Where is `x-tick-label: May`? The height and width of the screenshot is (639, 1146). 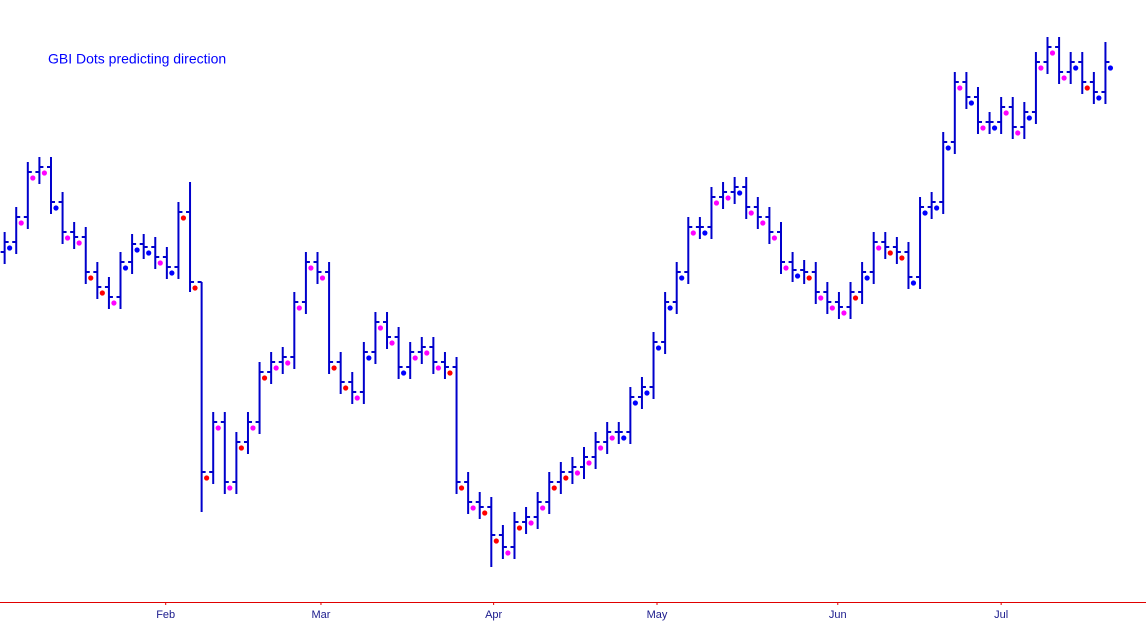 x-tick-label: May is located at coordinates (657, 615).